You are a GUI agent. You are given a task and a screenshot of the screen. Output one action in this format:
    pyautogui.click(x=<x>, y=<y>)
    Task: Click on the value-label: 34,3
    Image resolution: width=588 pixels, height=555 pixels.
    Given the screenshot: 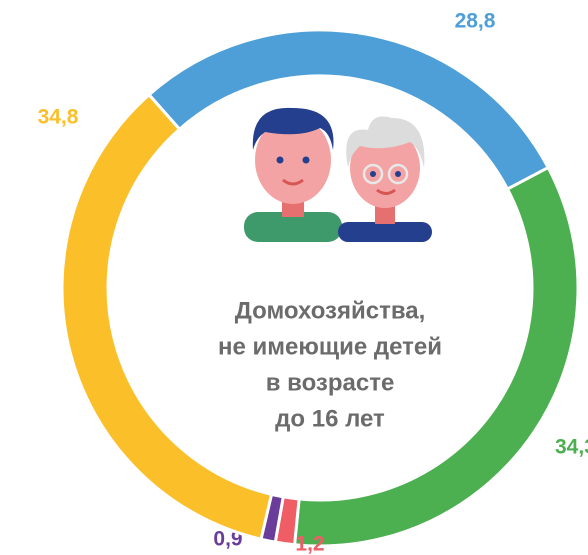 What is the action you would take?
    pyautogui.click(x=571, y=447)
    